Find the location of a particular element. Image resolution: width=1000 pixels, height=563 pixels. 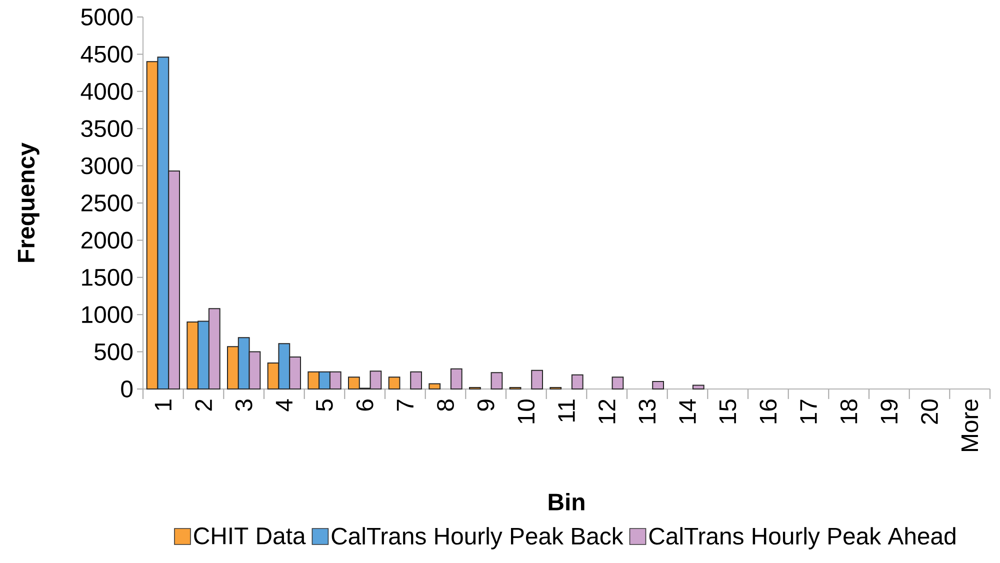

x-tick-label: 5 is located at coordinates (324, 405).